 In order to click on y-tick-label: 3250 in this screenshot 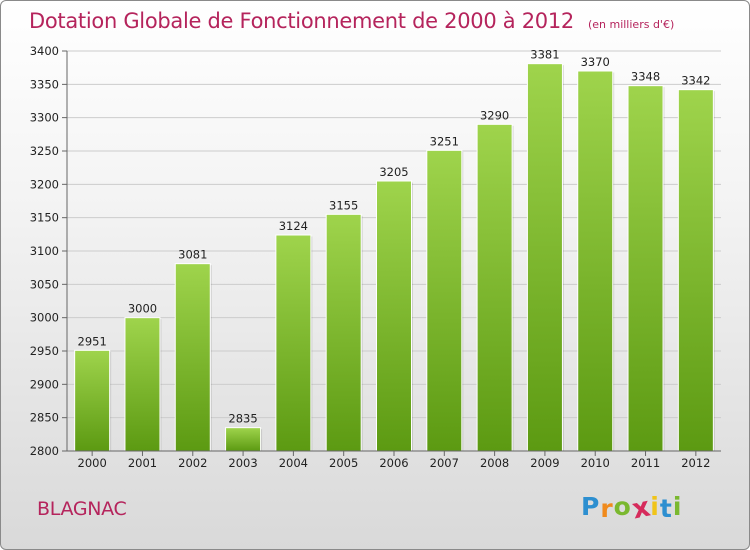, I will do `click(44, 151)`.